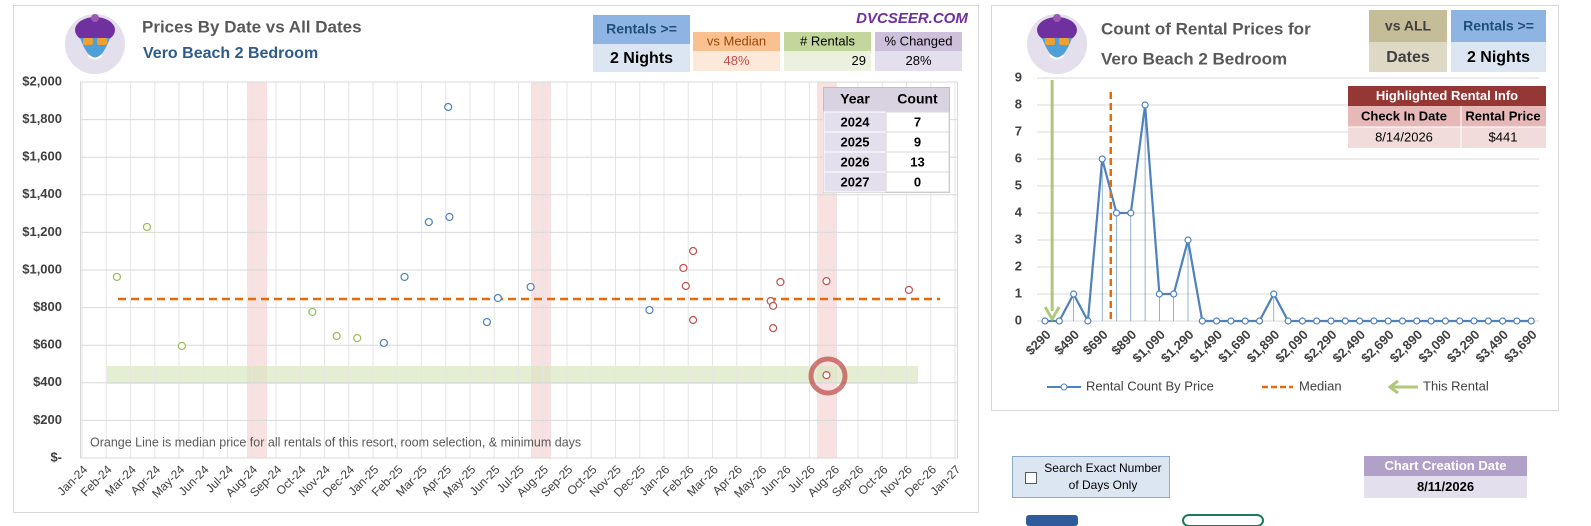 This screenshot has height=526, width=1591. Describe the element at coordinates (1150, 385) in the screenshot. I see `legend-label: Rental Count By Price` at that location.